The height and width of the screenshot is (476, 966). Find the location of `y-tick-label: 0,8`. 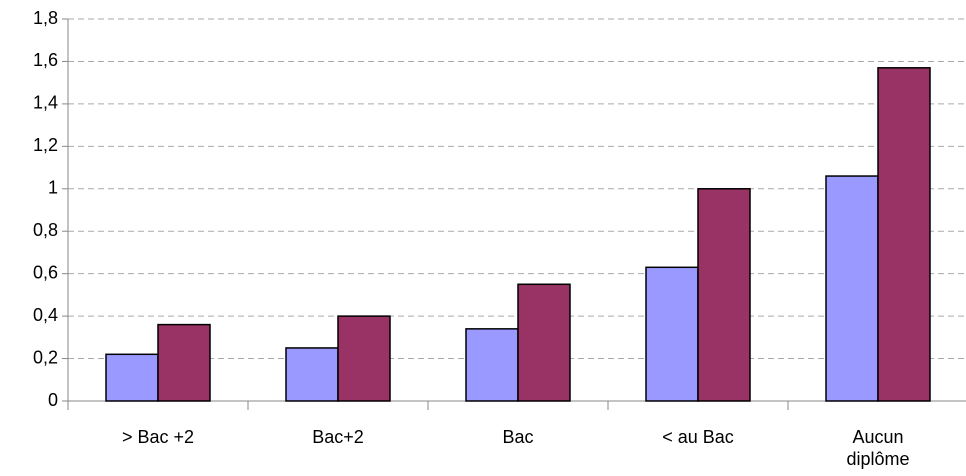

y-tick-label: 0,8 is located at coordinates (45, 230).